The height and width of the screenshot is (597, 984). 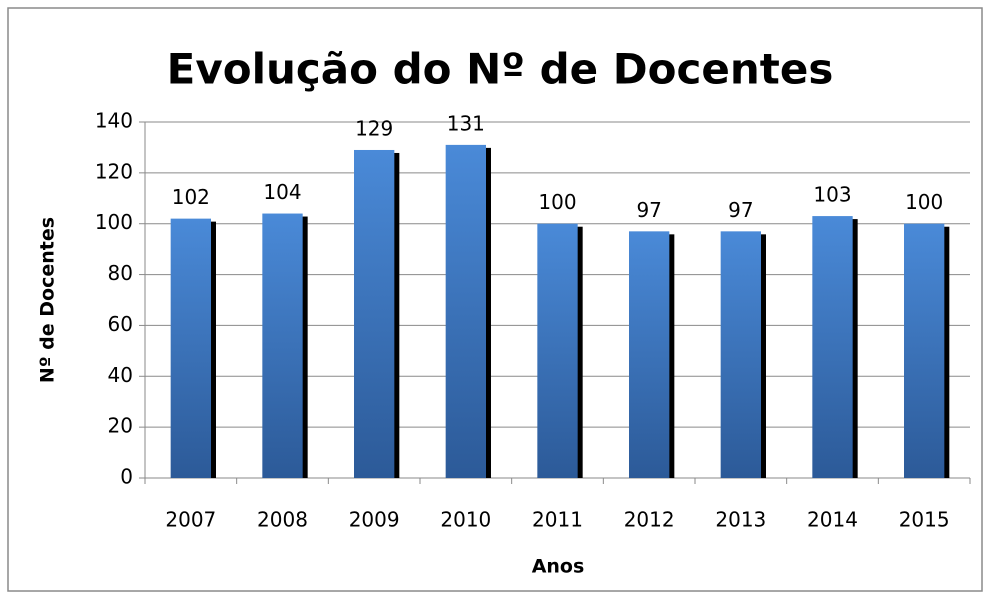 I want to click on x-tick-label: 2013, so click(x=740, y=520).